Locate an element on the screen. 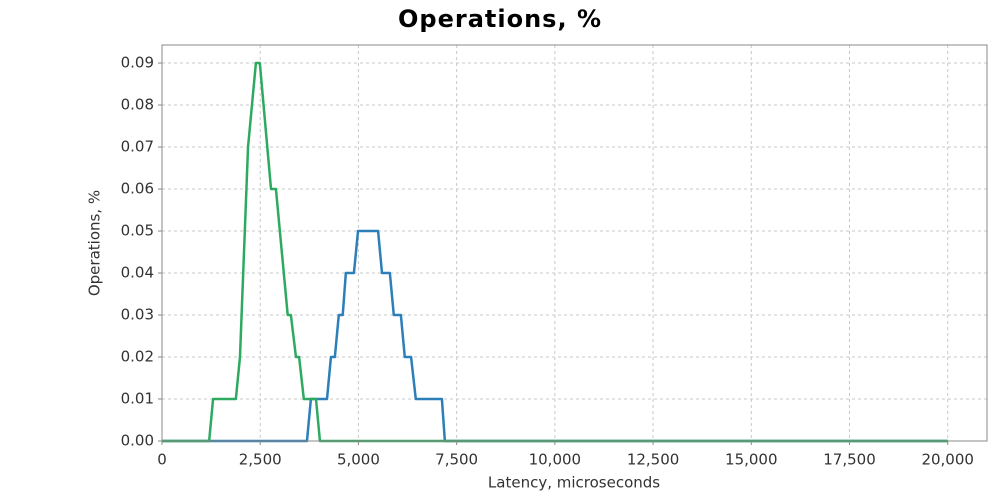 The height and width of the screenshot is (500, 1000). y-tick-label: 0.06 is located at coordinates (137, 189).